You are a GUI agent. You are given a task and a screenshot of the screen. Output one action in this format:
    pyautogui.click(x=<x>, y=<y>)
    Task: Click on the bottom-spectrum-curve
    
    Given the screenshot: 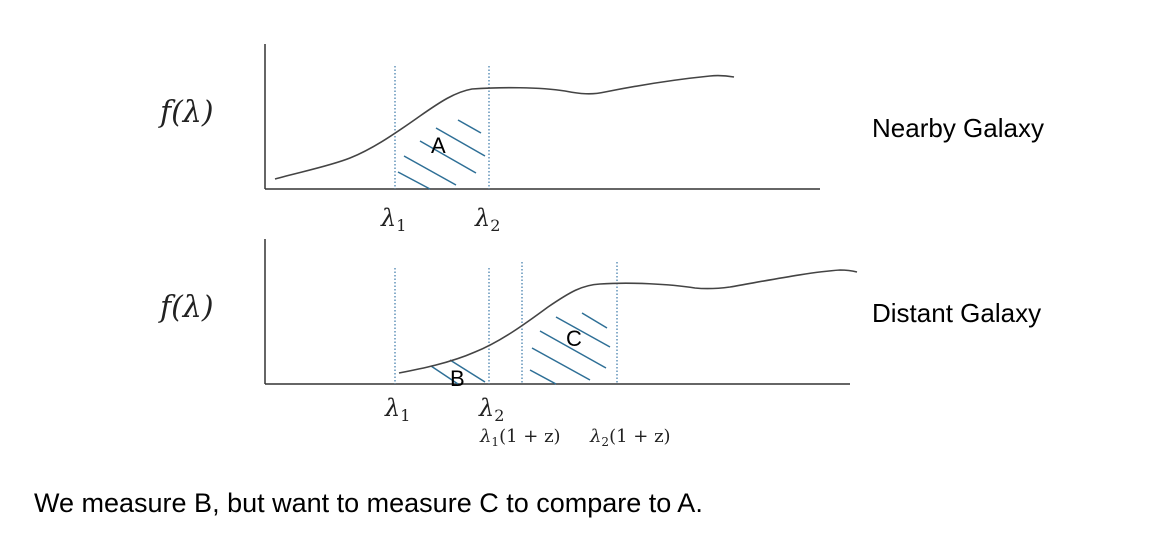 What is the action you would take?
    pyautogui.click(x=628, y=321)
    